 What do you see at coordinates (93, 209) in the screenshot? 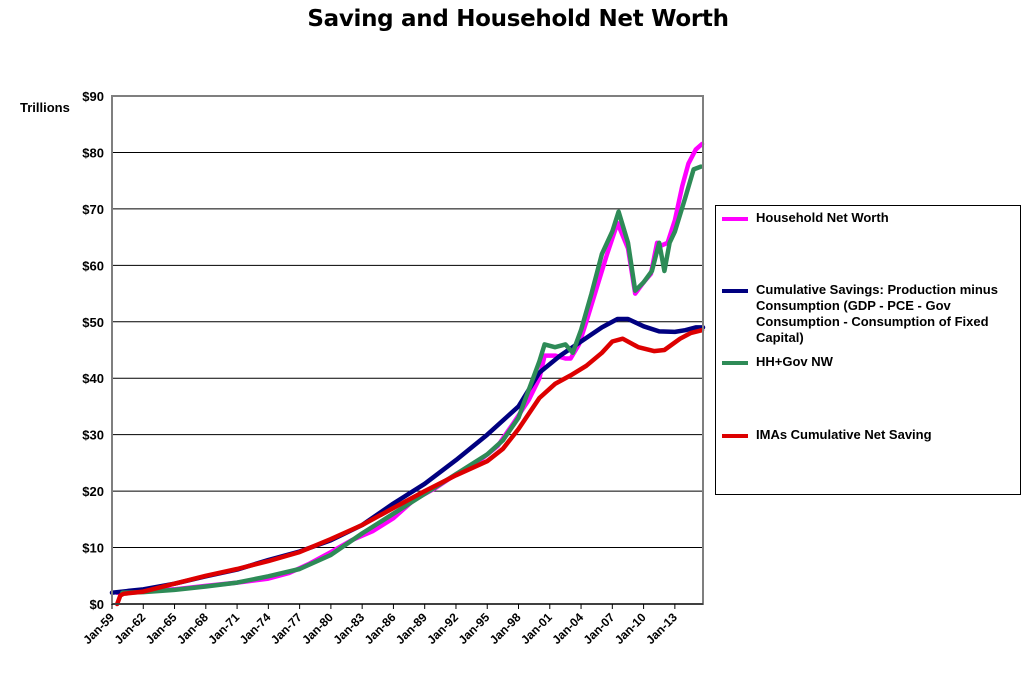
I see `y-tick-label: $70` at bounding box center [93, 209].